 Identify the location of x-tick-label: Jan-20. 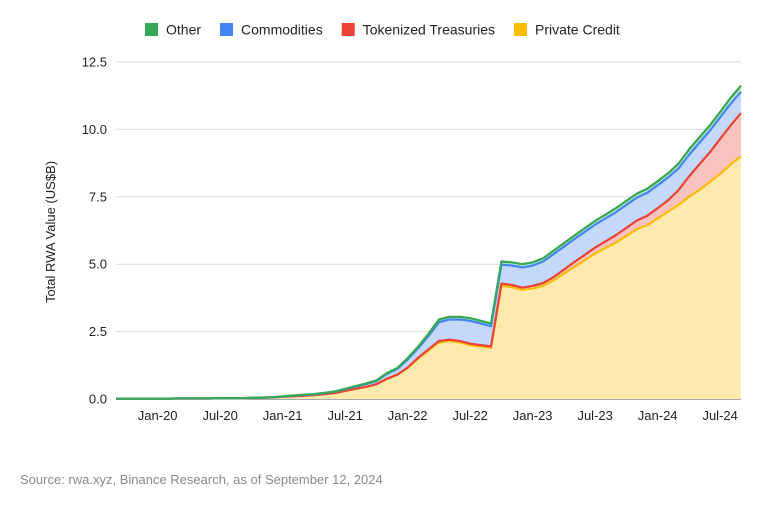
(158, 415).